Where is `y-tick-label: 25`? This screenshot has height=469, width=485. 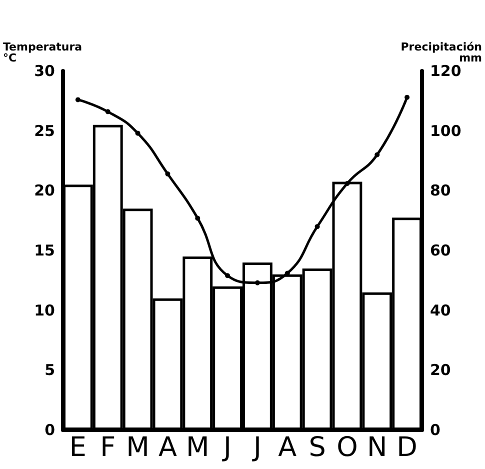
y-tick-label: 25 is located at coordinates (44, 131).